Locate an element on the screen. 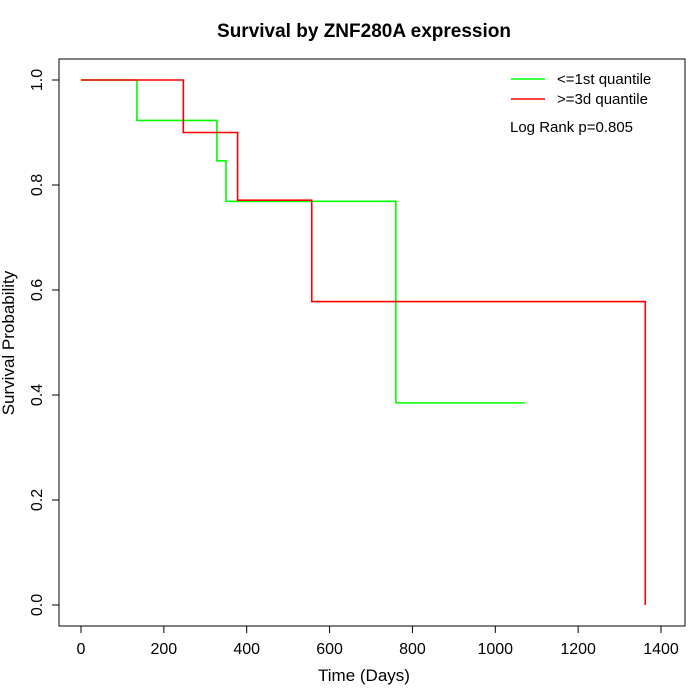 The width and height of the screenshot is (700, 700). x-tick-label: 1400 is located at coordinates (661, 649).